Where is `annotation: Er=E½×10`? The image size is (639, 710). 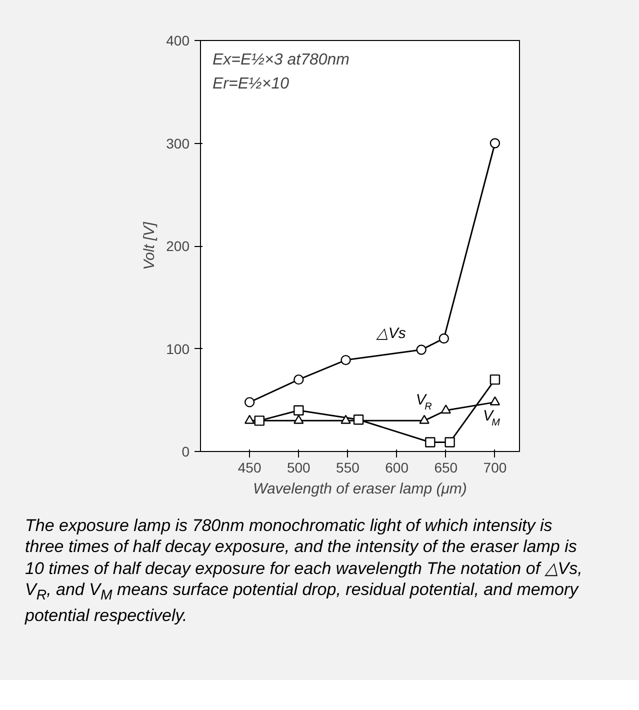
annotation: Er=E½×10 is located at coordinates (251, 84).